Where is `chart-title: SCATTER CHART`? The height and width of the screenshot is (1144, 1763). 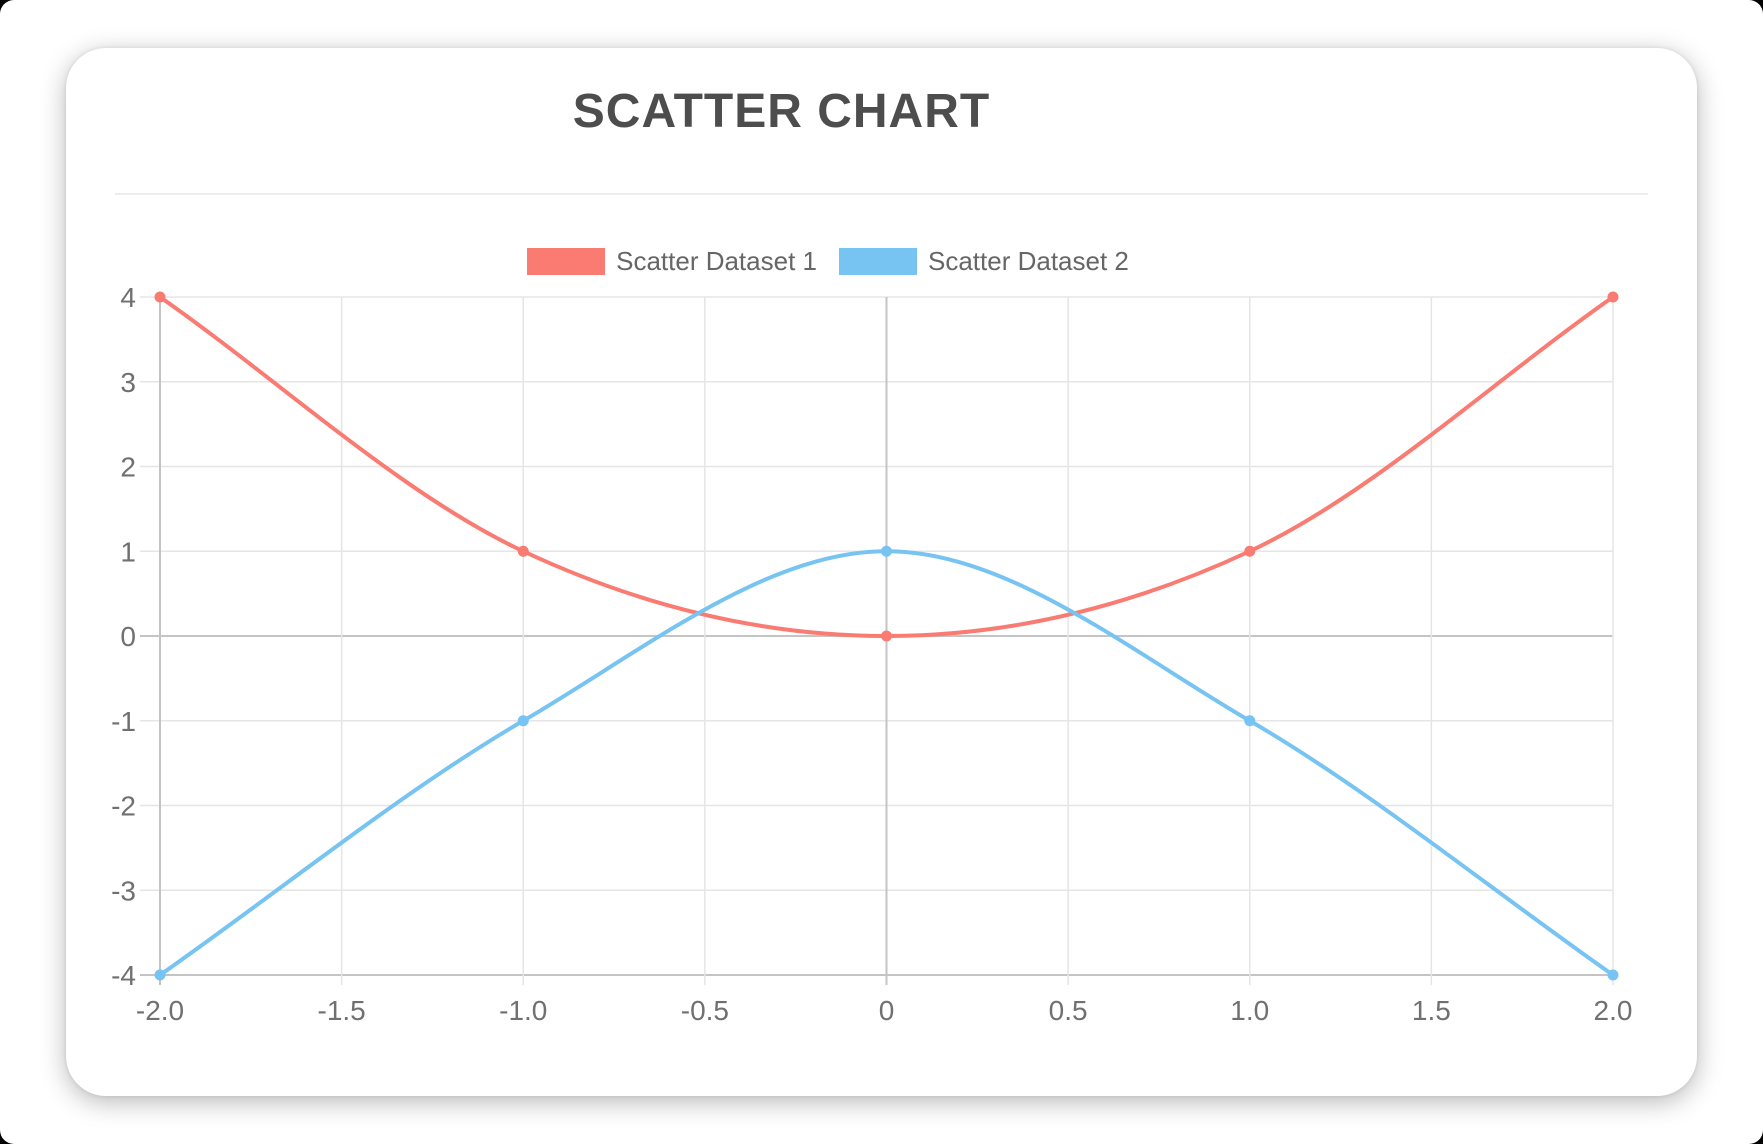
chart-title: SCATTER CHART is located at coordinates (781, 111).